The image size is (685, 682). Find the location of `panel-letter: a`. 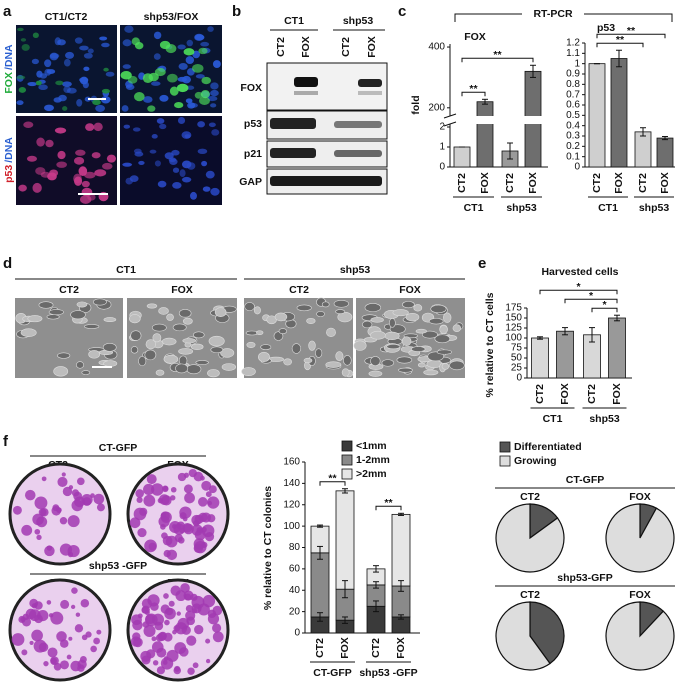

panel-letter: a is located at coordinates (7, 11).